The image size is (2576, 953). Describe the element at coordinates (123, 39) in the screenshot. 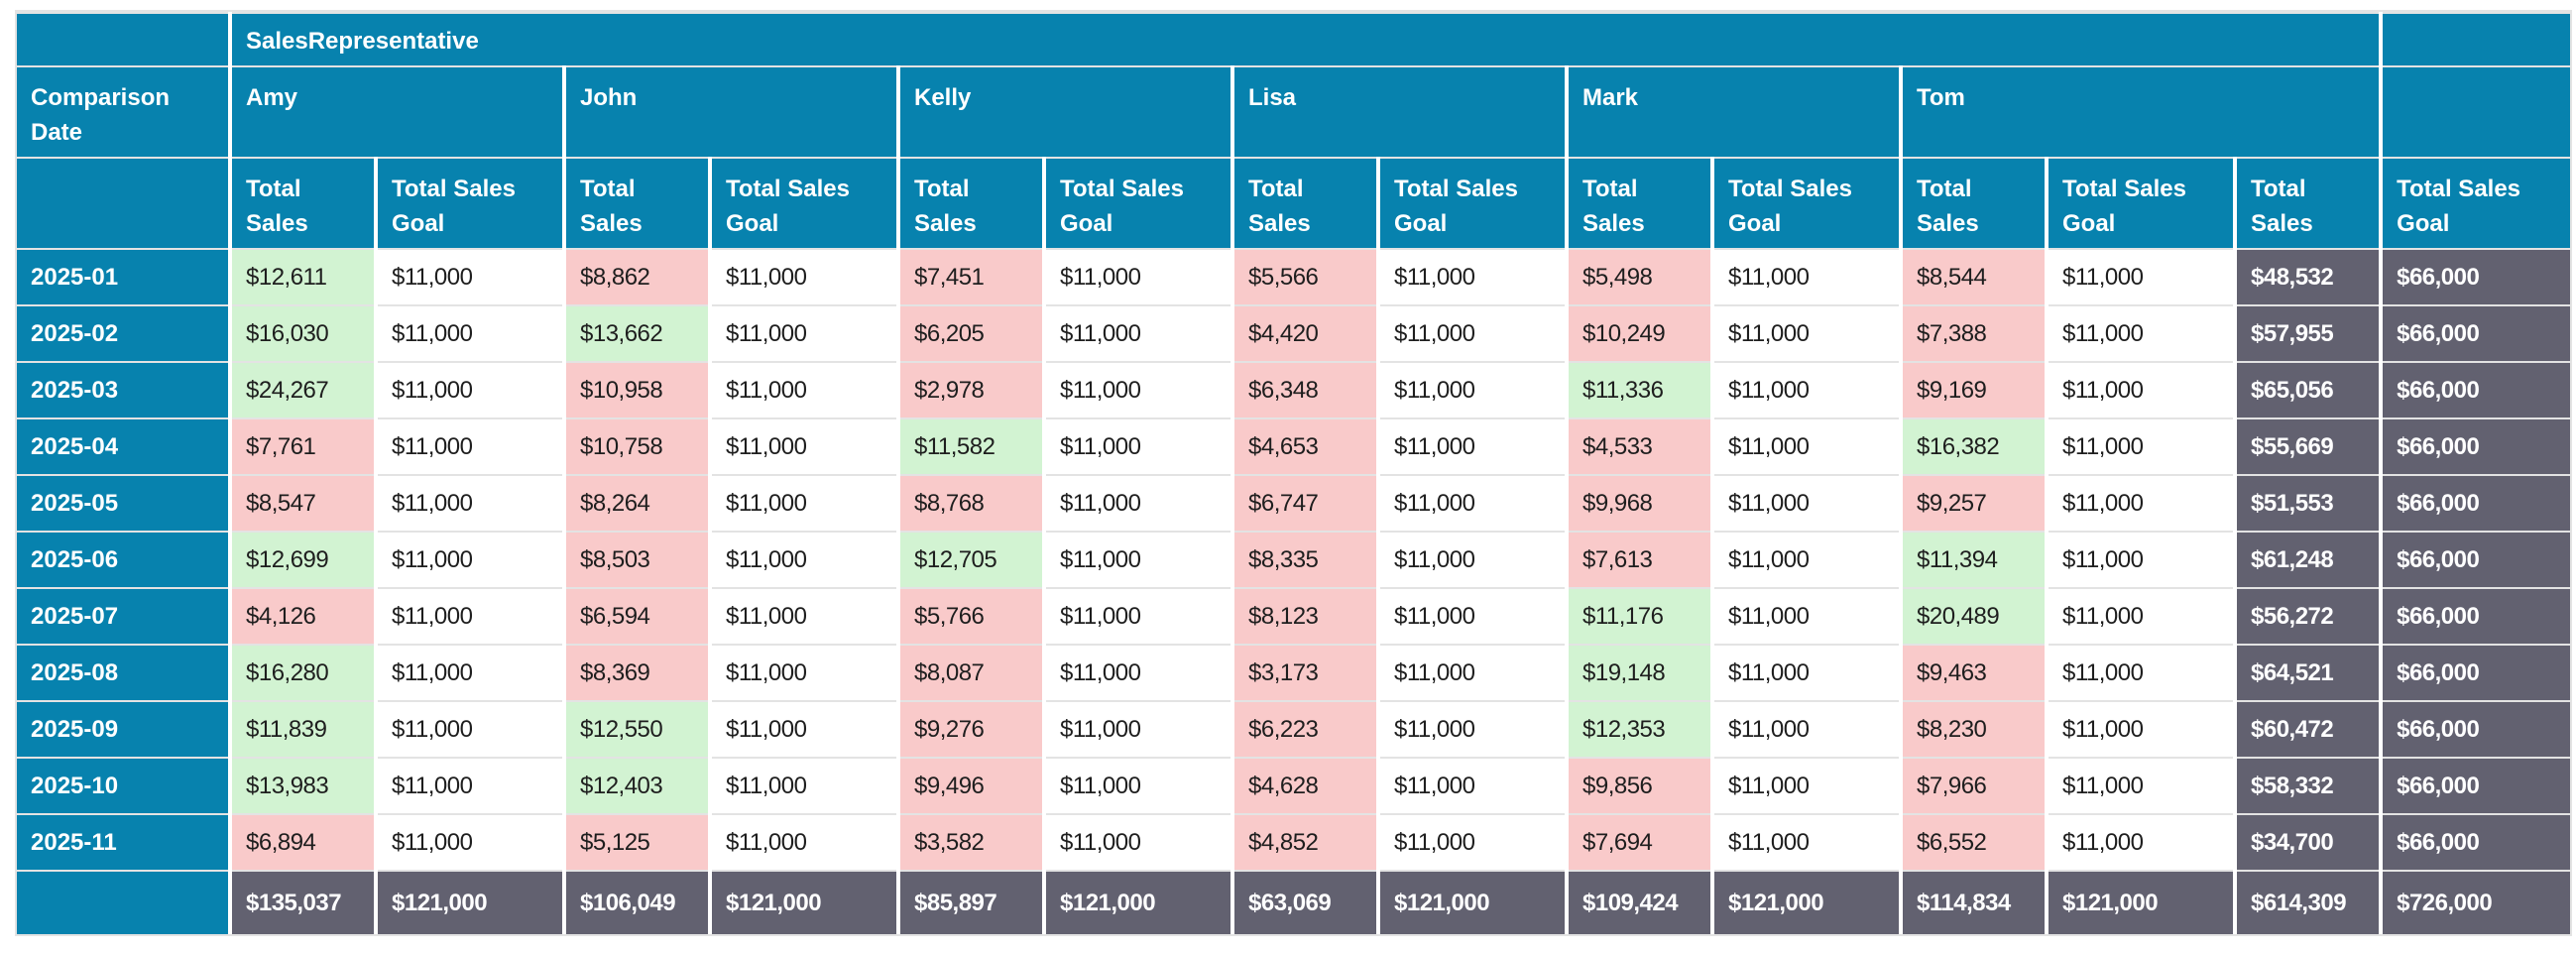

I see `corner-cell` at that location.